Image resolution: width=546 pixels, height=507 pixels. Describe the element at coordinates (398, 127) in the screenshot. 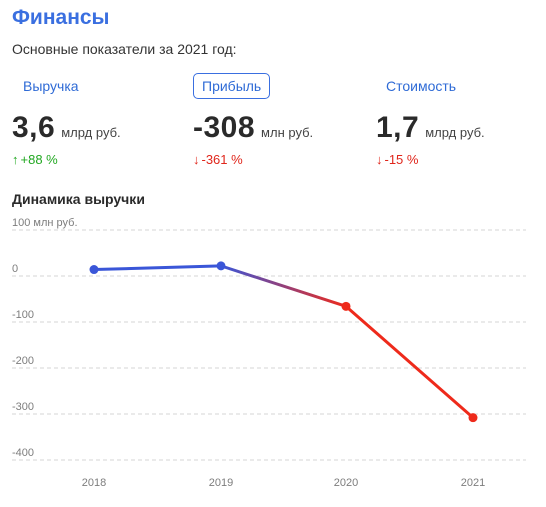

I see `metric-value-value: 1,7` at that location.